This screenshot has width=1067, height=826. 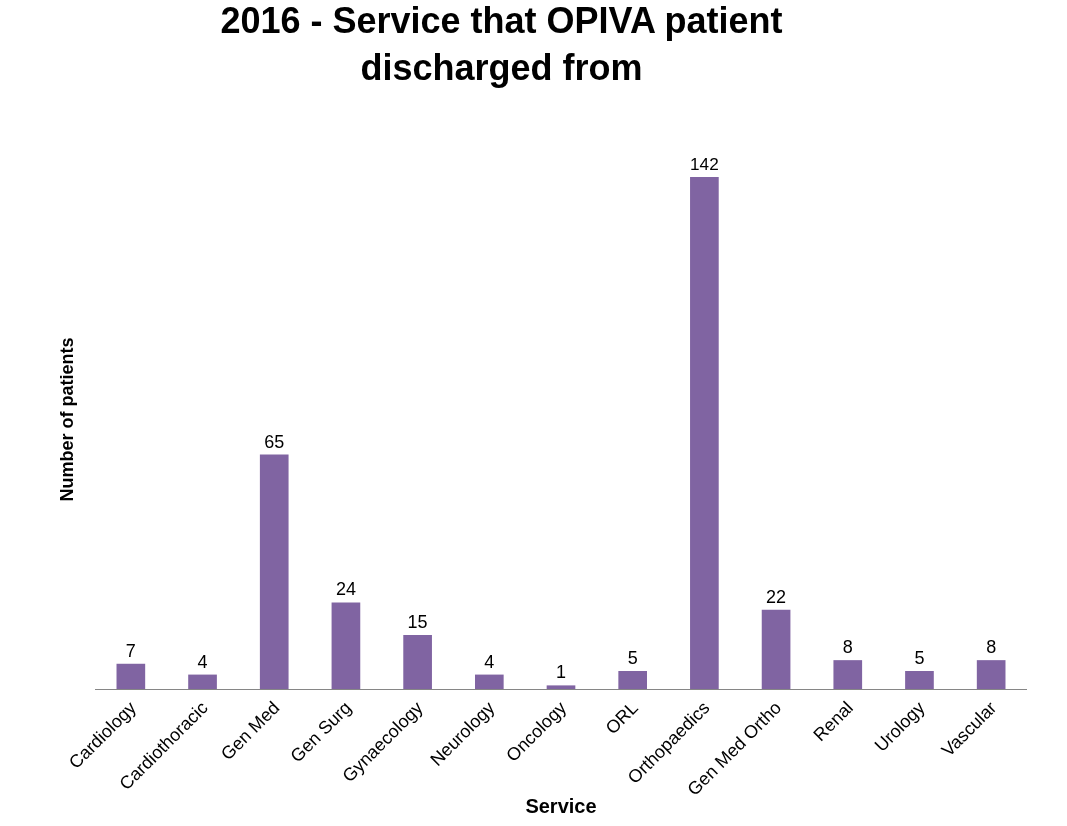 I want to click on data-label: 7, so click(x=130, y=650).